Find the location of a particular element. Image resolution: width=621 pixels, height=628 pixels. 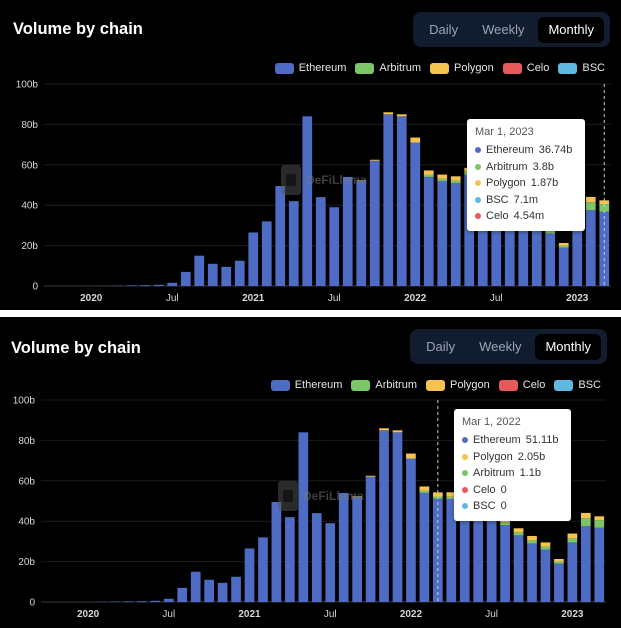

tooltip-series-name: Polygon is located at coordinates (506, 183).